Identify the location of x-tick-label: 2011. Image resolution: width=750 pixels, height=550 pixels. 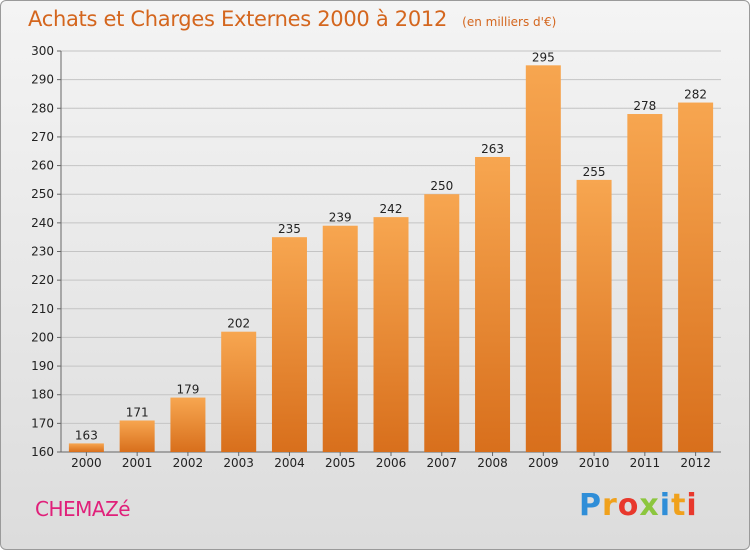
(645, 463).